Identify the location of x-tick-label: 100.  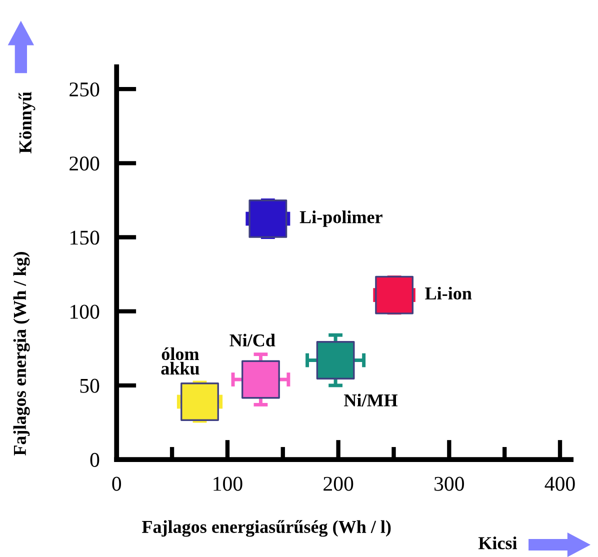
(228, 483).